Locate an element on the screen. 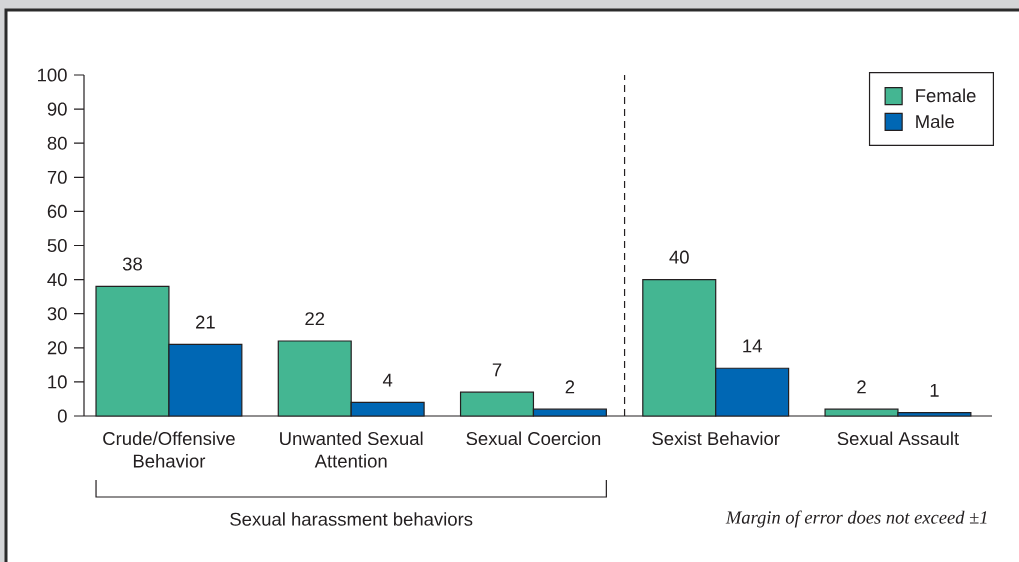 Image resolution: width=1019 pixels, height=562 pixels. x-tick-label: Sexist Behavior is located at coordinates (716, 438).